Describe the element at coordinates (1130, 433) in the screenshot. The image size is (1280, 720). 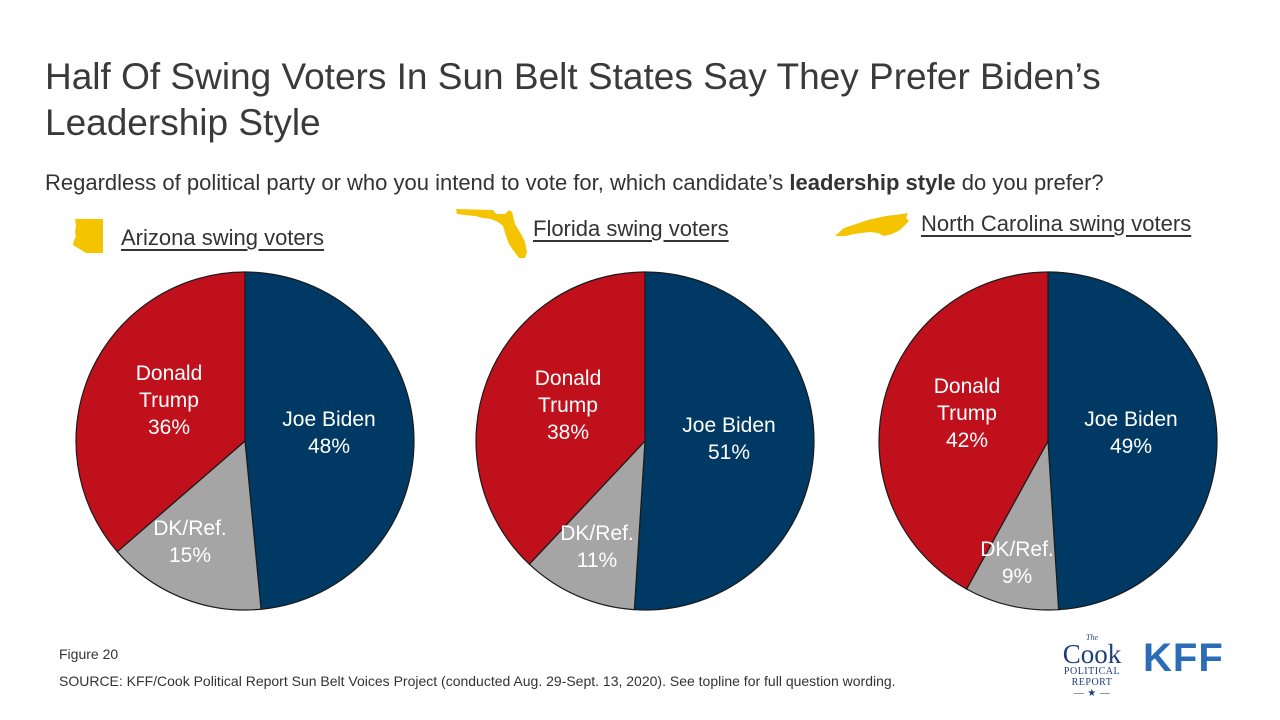
I see `north-carolina-label-biden: Joe Biden 49%` at that location.